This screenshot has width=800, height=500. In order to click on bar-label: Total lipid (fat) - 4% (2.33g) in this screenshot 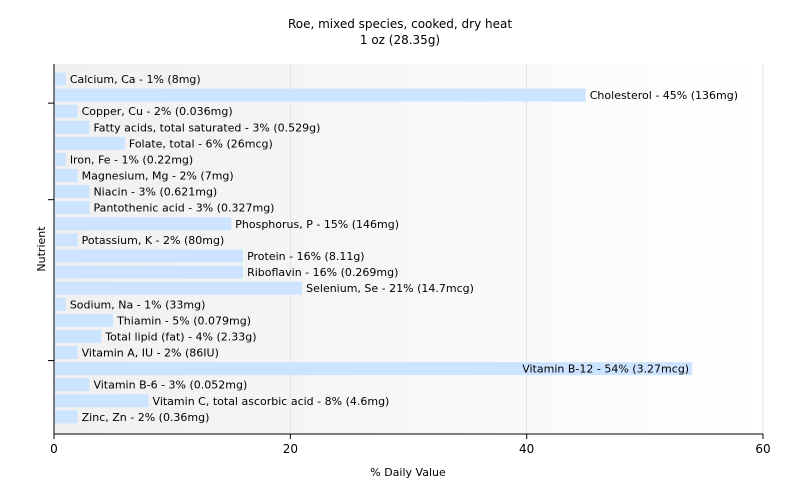, I will do `click(180, 336)`.